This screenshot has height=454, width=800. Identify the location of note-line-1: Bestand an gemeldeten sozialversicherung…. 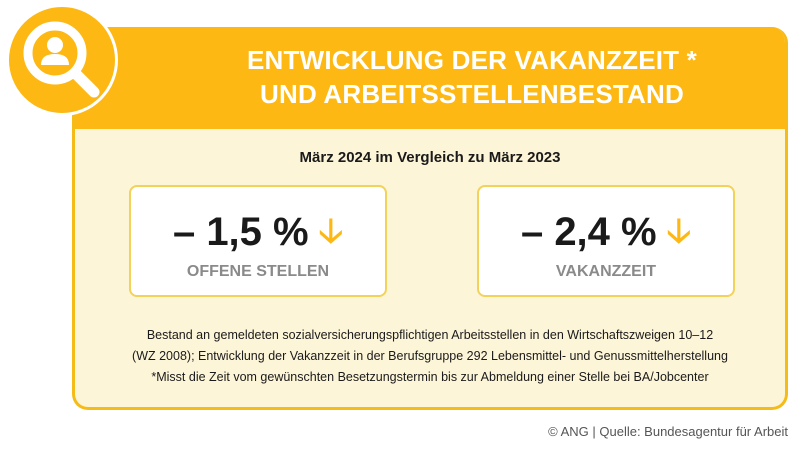
(430, 335).